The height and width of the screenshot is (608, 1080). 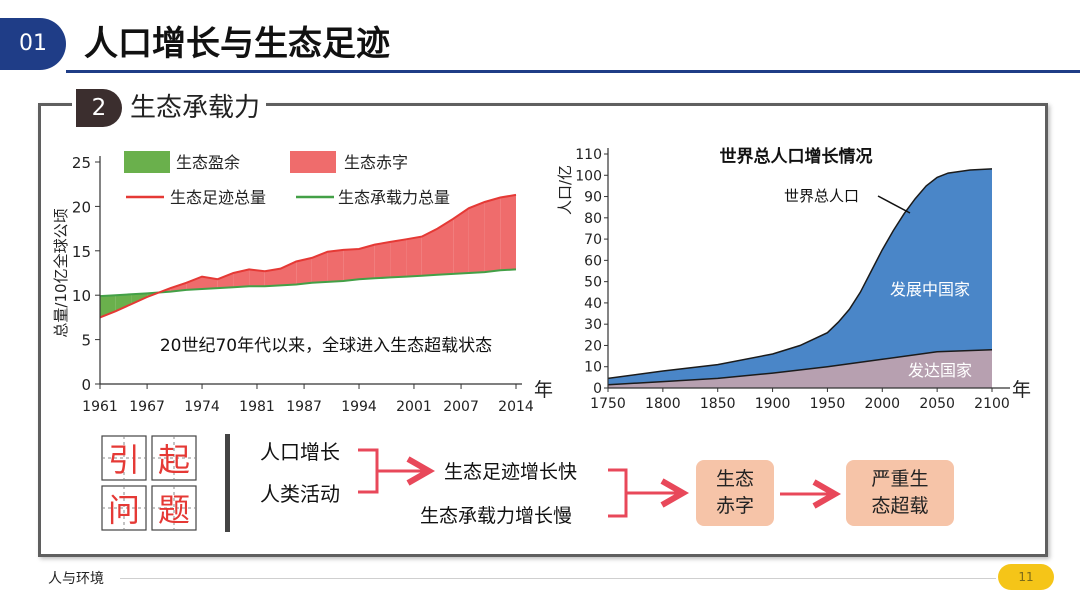 I want to click on chart1-x-tick-label: 1961, so click(x=100, y=407).